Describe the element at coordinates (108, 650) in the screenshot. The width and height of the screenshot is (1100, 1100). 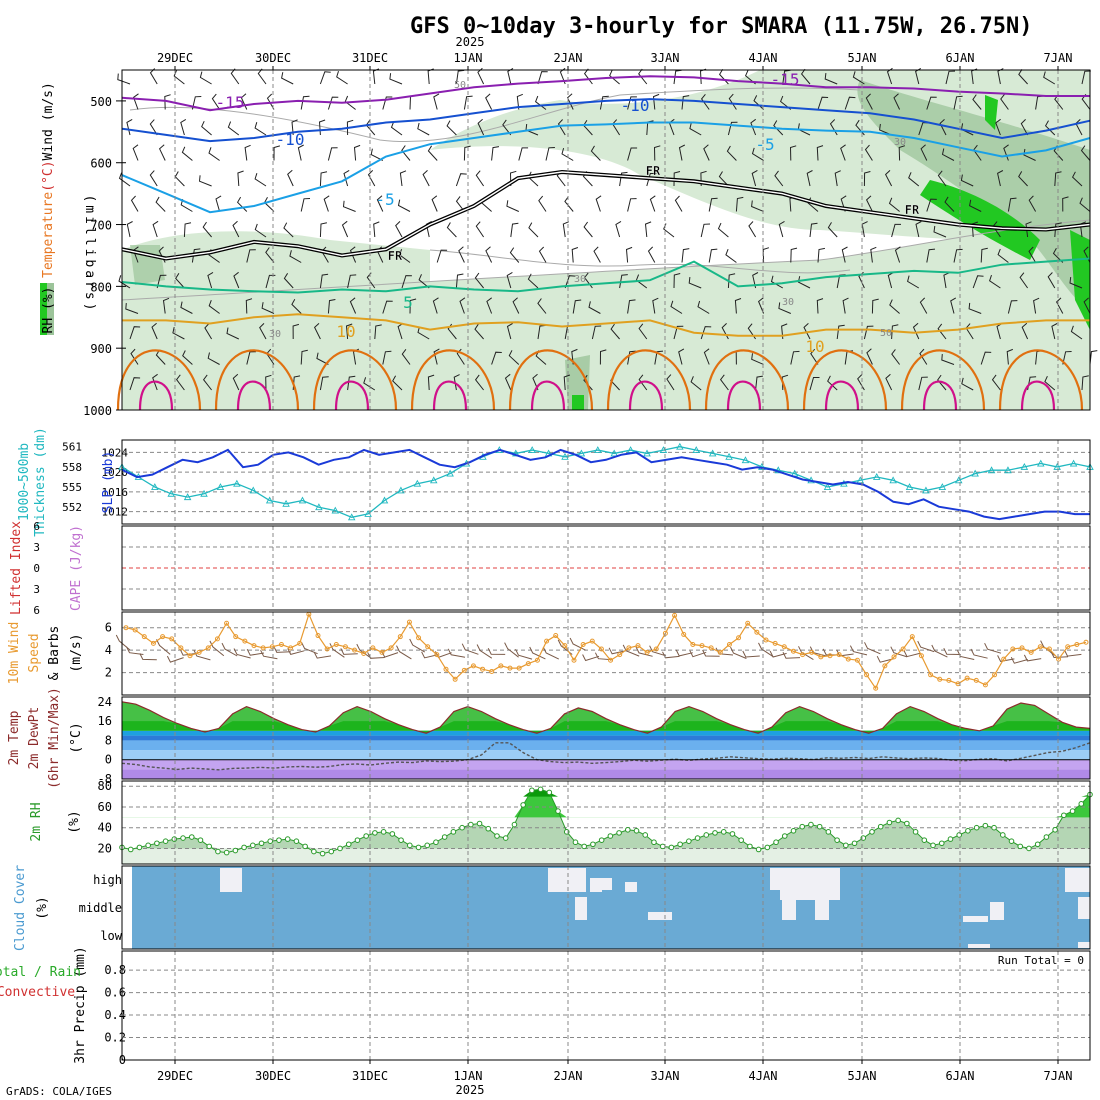
I see `wind-tick-label: 4` at that location.